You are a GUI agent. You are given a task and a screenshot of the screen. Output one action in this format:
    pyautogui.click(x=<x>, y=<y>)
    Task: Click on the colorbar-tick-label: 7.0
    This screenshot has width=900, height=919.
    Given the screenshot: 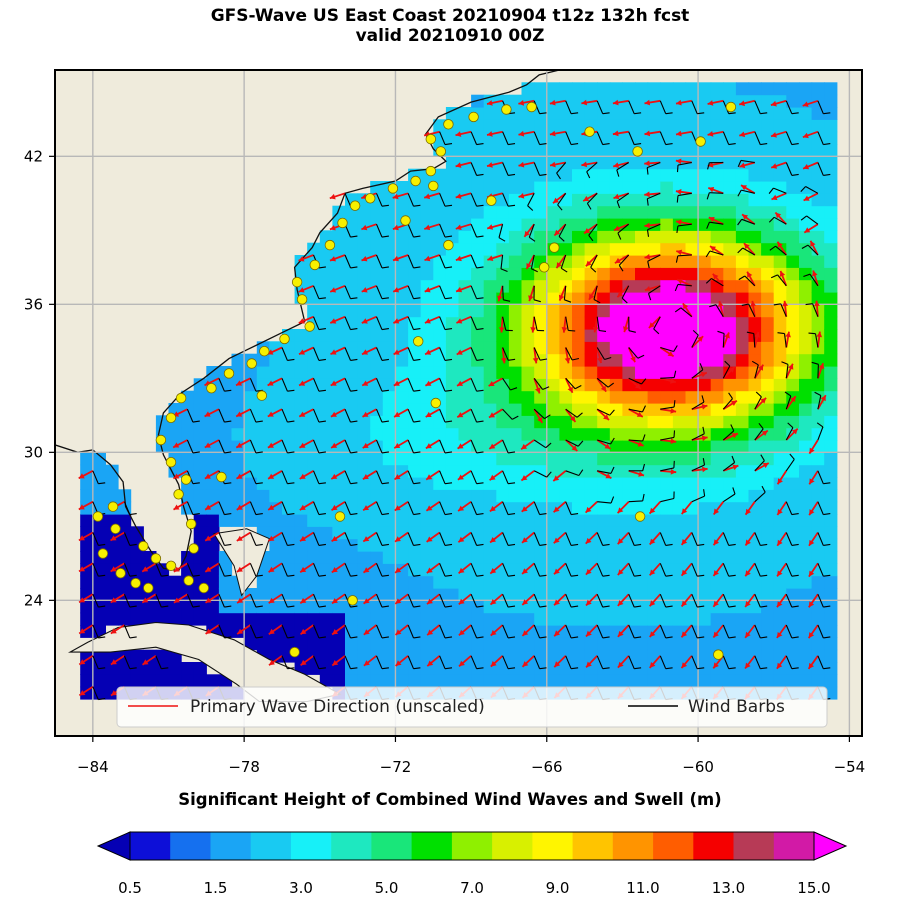 What is the action you would take?
    pyautogui.click(x=472, y=888)
    